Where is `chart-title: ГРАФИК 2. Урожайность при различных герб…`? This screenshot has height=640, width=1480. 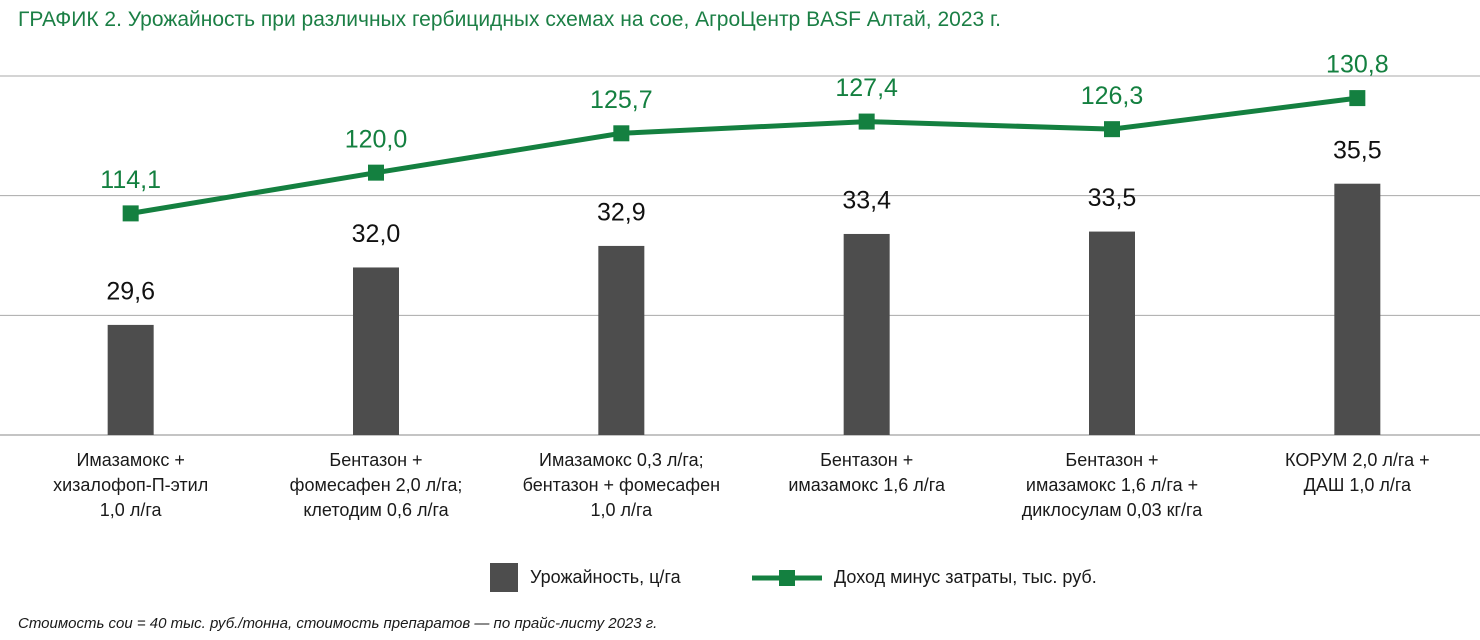 chart-title: ГРАФИК 2. Урожайность при различных герб… is located at coordinates (509, 19).